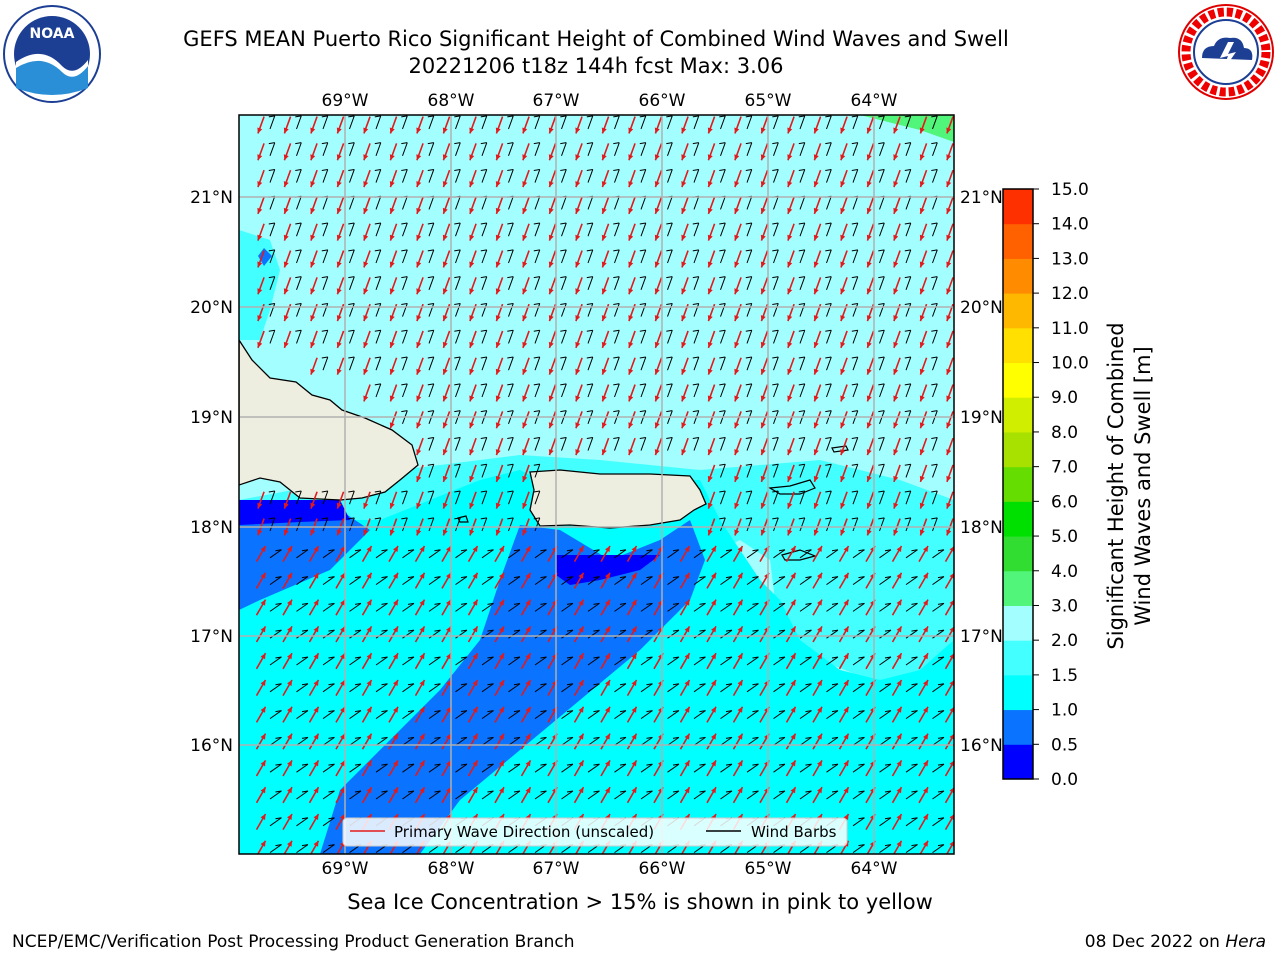  I want to click on colorbar-segment, so click(1018, 623).